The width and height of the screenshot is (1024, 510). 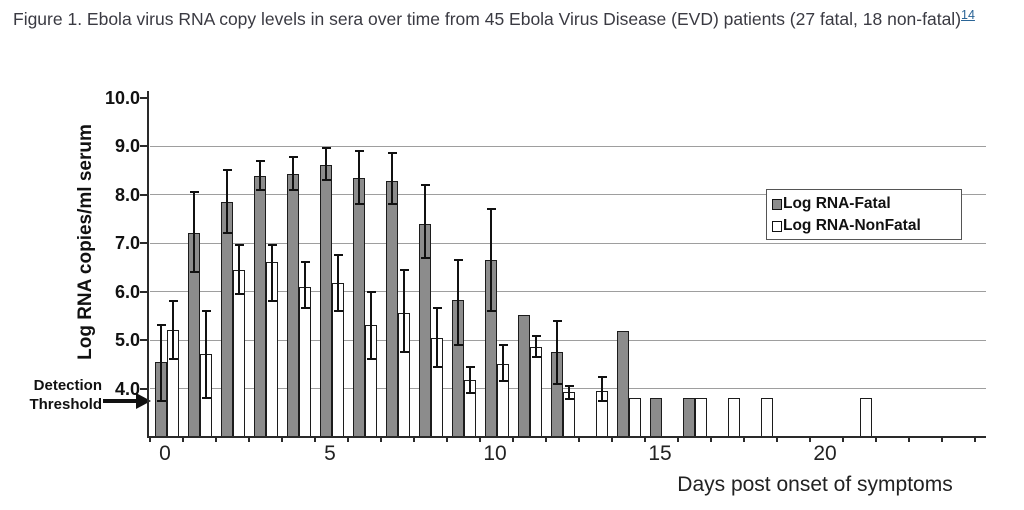 What do you see at coordinates (777, 204) in the screenshot?
I see `legend-marker-fatal-icon` at bounding box center [777, 204].